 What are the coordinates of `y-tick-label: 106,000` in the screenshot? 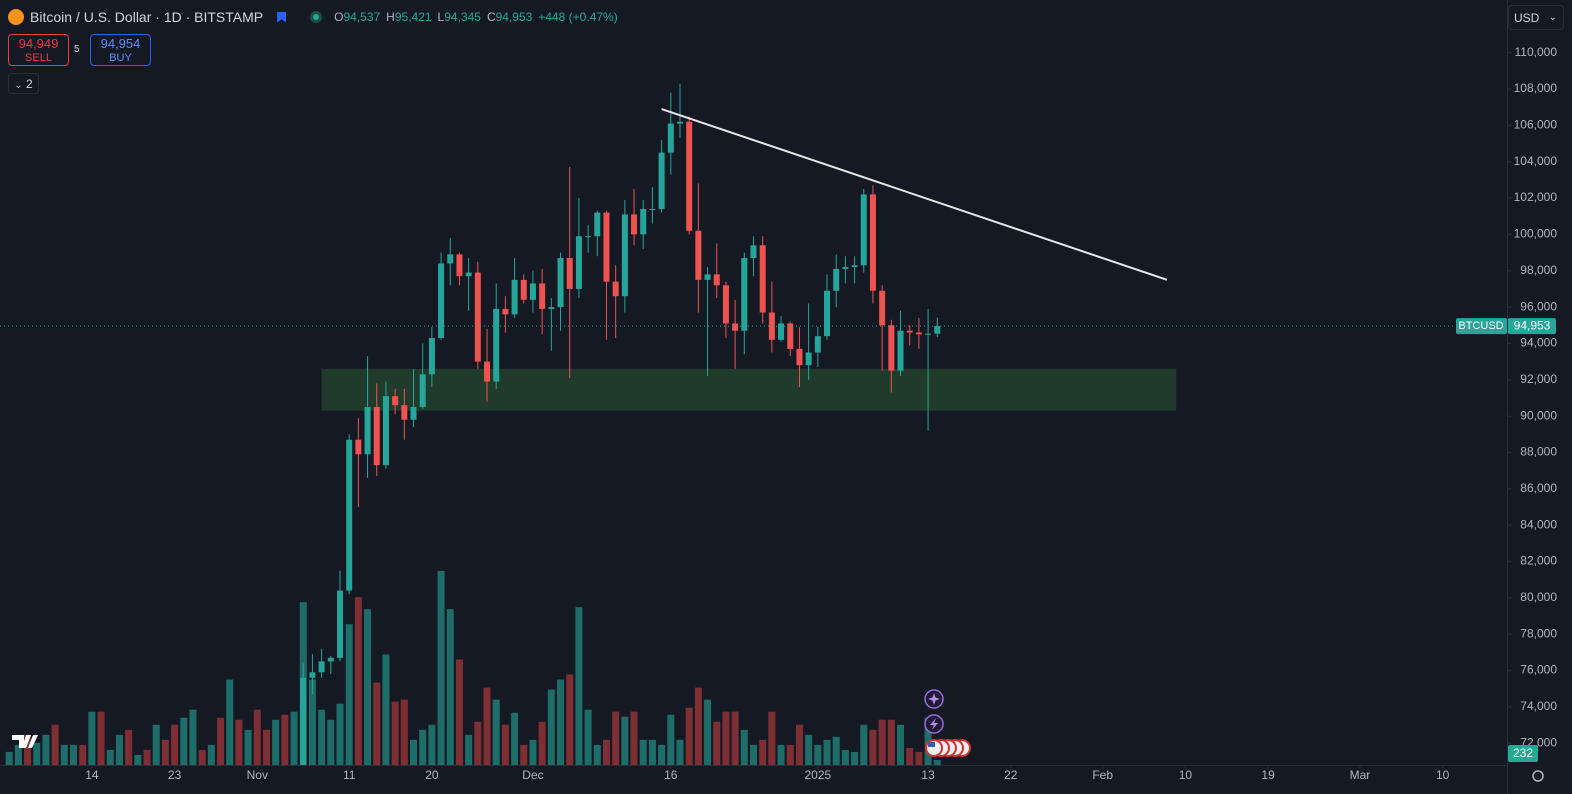 It's located at (1536, 125).